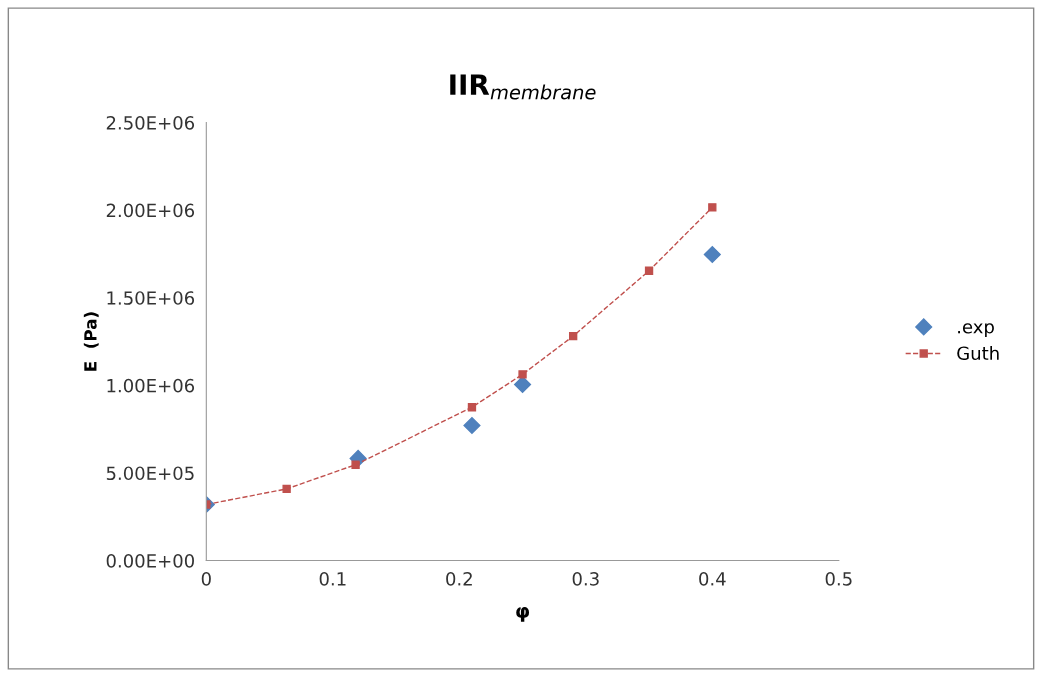 Image resolution: width=1042 pixels, height=677 pixels. Describe the element at coordinates (523, 614) in the screenshot. I see `x-axis-title: φ` at that location.